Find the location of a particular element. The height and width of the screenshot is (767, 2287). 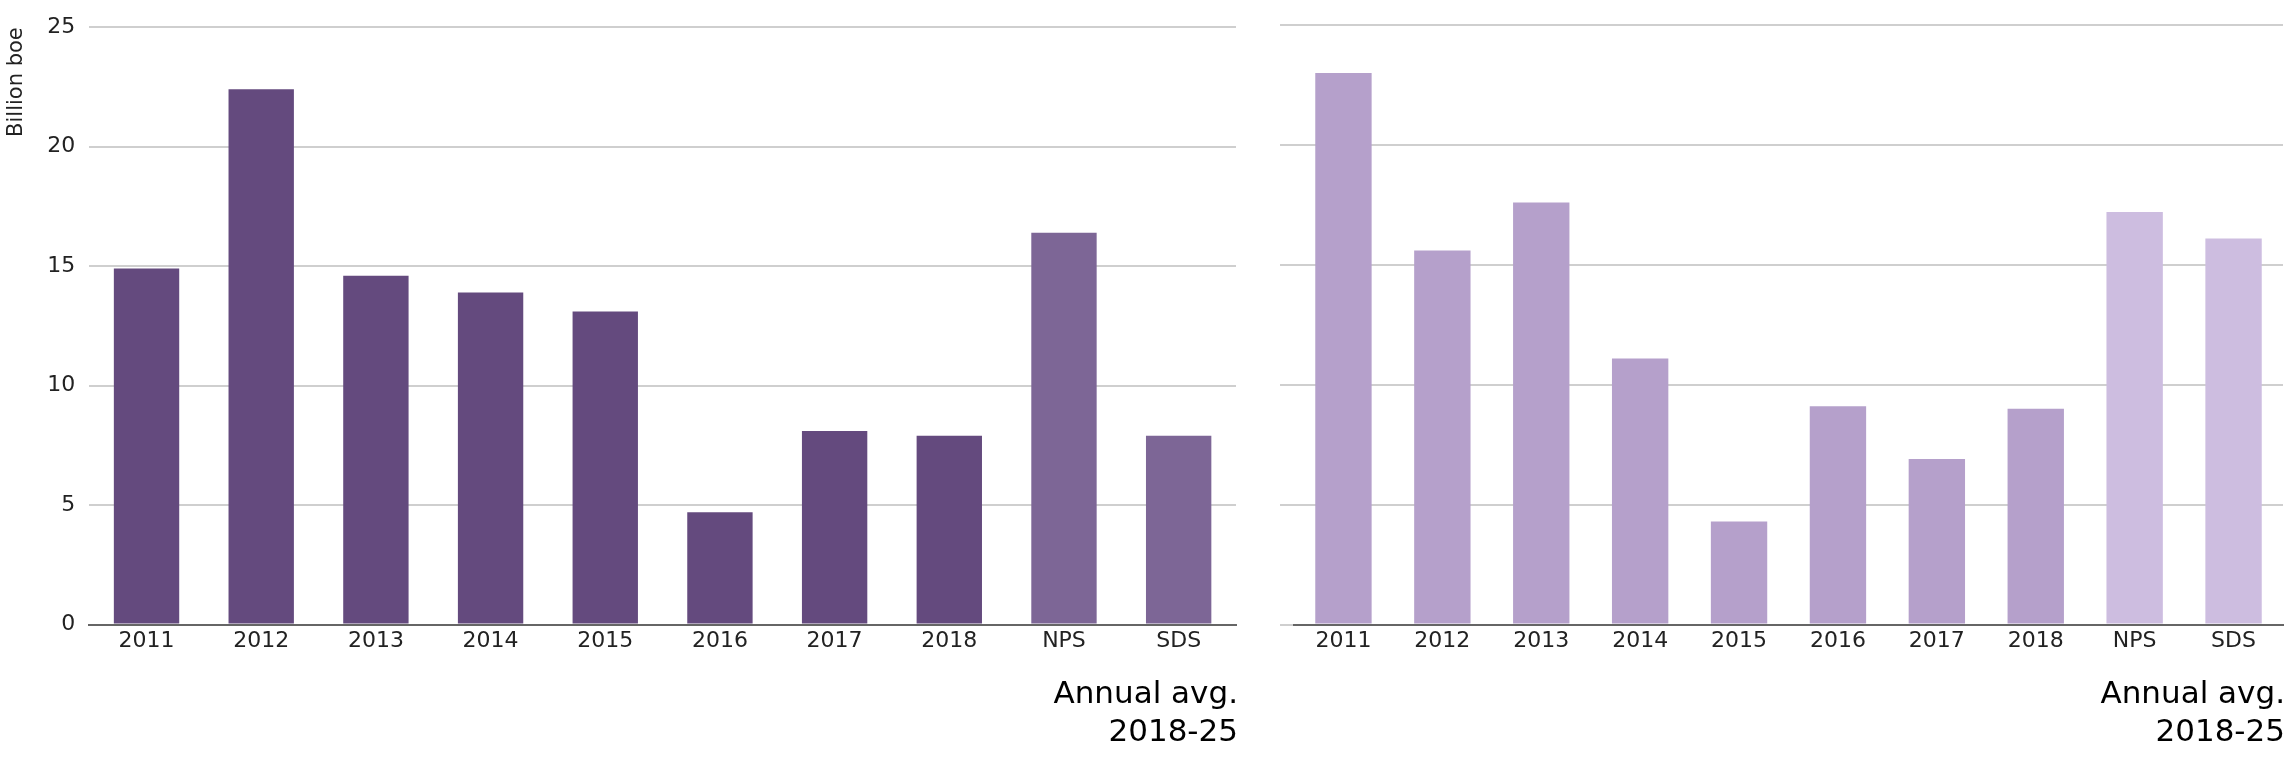

y-tick-label: 20 is located at coordinates (61, 145).